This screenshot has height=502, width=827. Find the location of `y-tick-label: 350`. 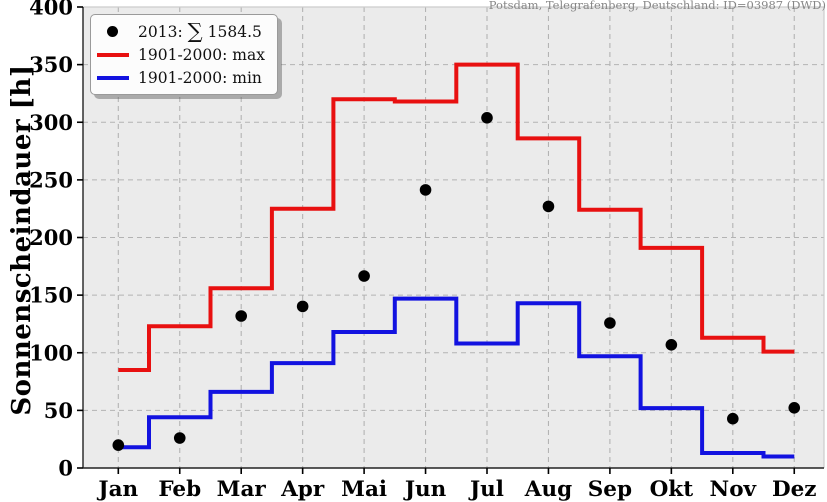

y-tick-label: 350 is located at coordinates (51, 64).